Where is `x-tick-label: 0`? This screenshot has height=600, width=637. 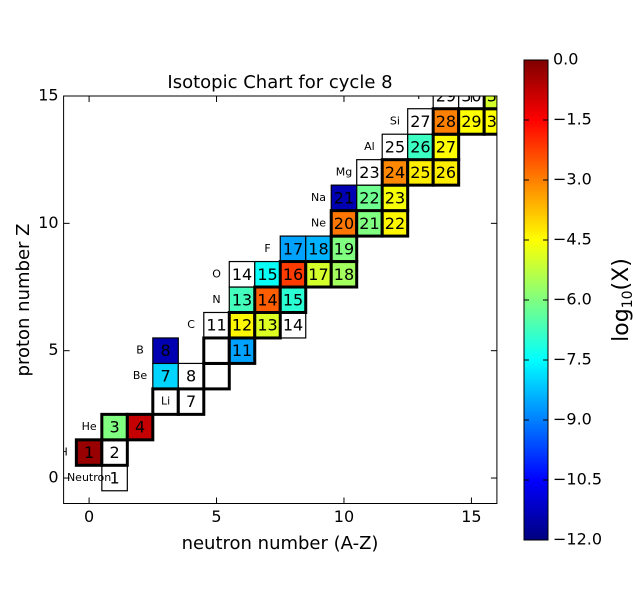 x-tick-label: 0 is located at coordinates (89, 516).